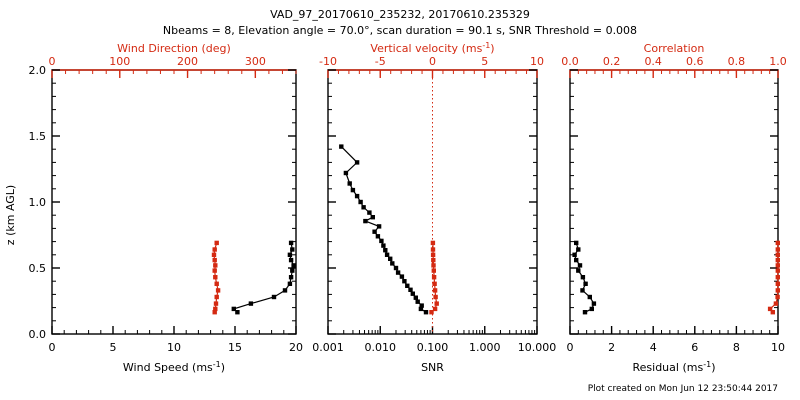 Image resolution: width=800 pixels, height=400 pixels. What do you see at coordinates (674, 367) in the screenshot?
I see `x-axis-label-bottom: Residual (ms-1)` at bounding box center [674, 367].